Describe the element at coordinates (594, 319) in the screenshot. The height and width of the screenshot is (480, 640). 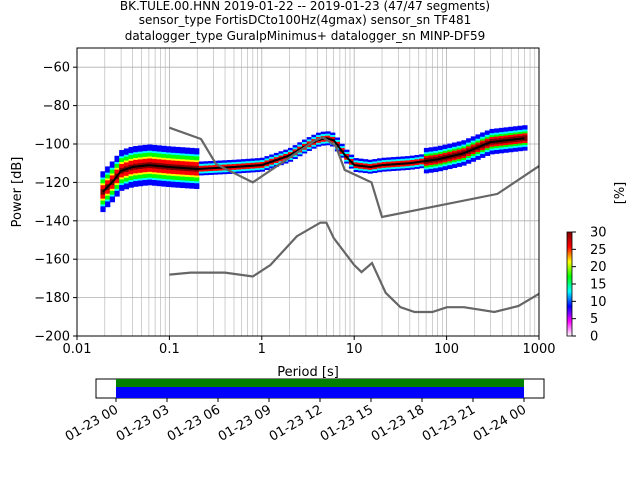
I see `colorbar-tick-label: 5` at that location.